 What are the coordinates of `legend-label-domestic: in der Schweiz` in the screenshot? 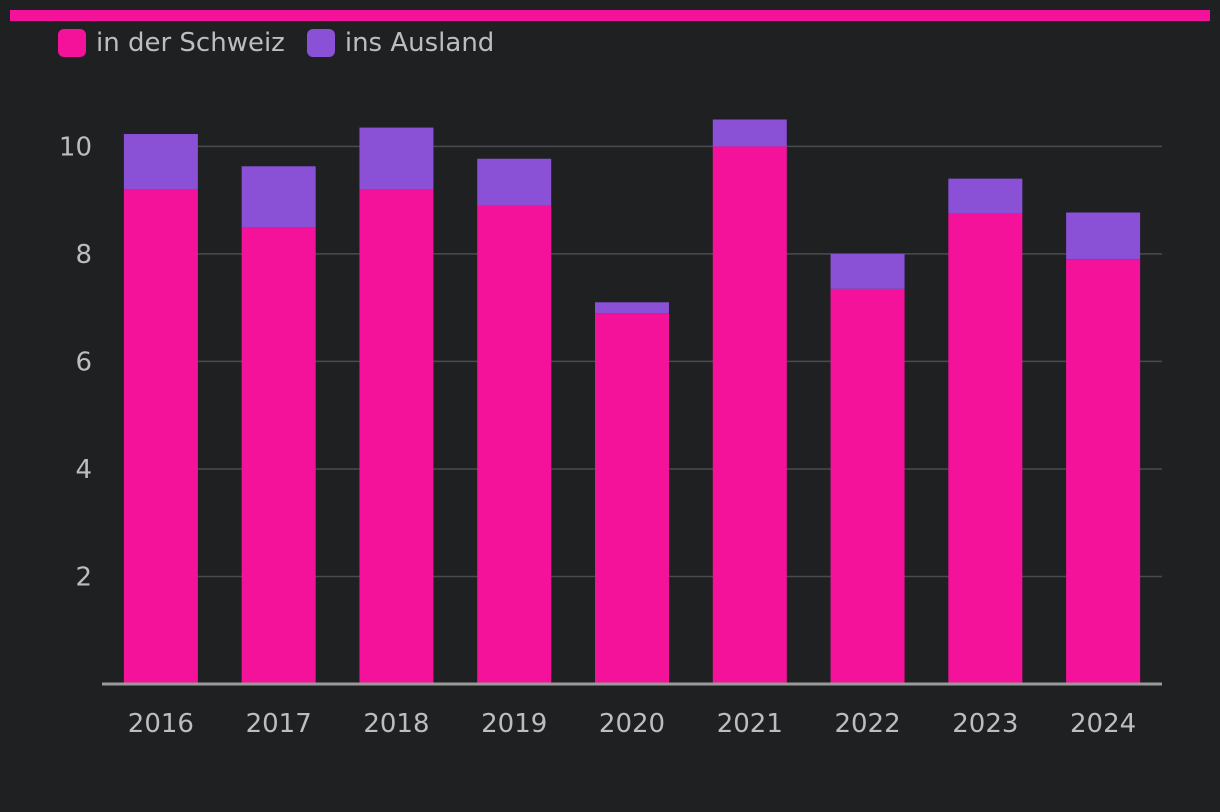 It's located at (190, 43).